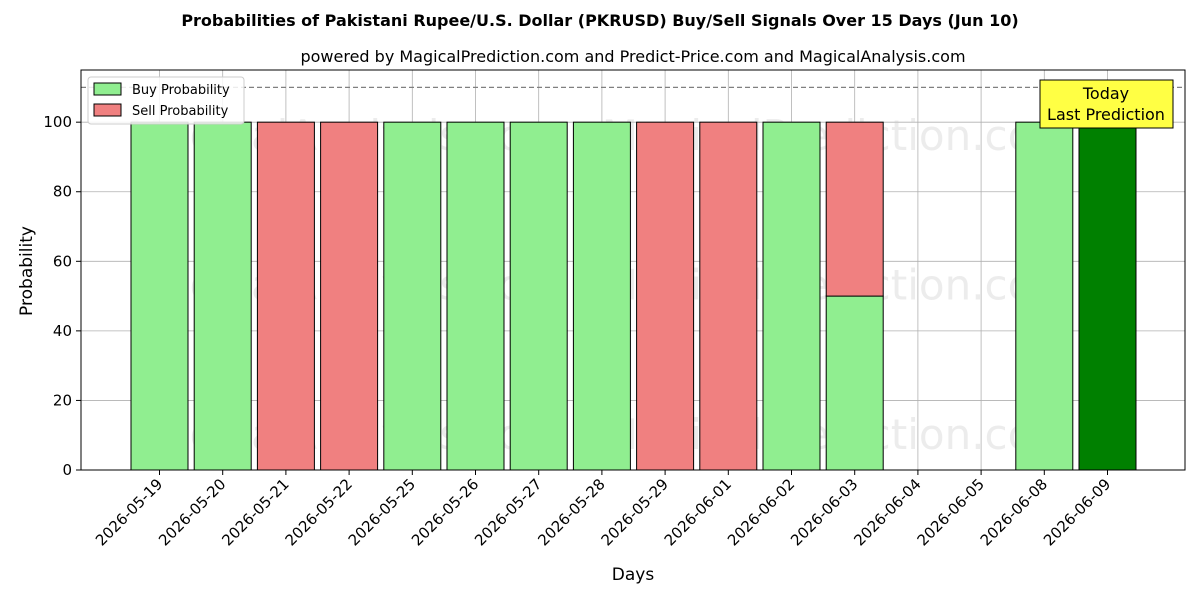 The height and width of the screenshot is (600, 1200). Describe the element at coordinates (57, 122) in the screenshot. I see `y-tick-label: 100` at that location.